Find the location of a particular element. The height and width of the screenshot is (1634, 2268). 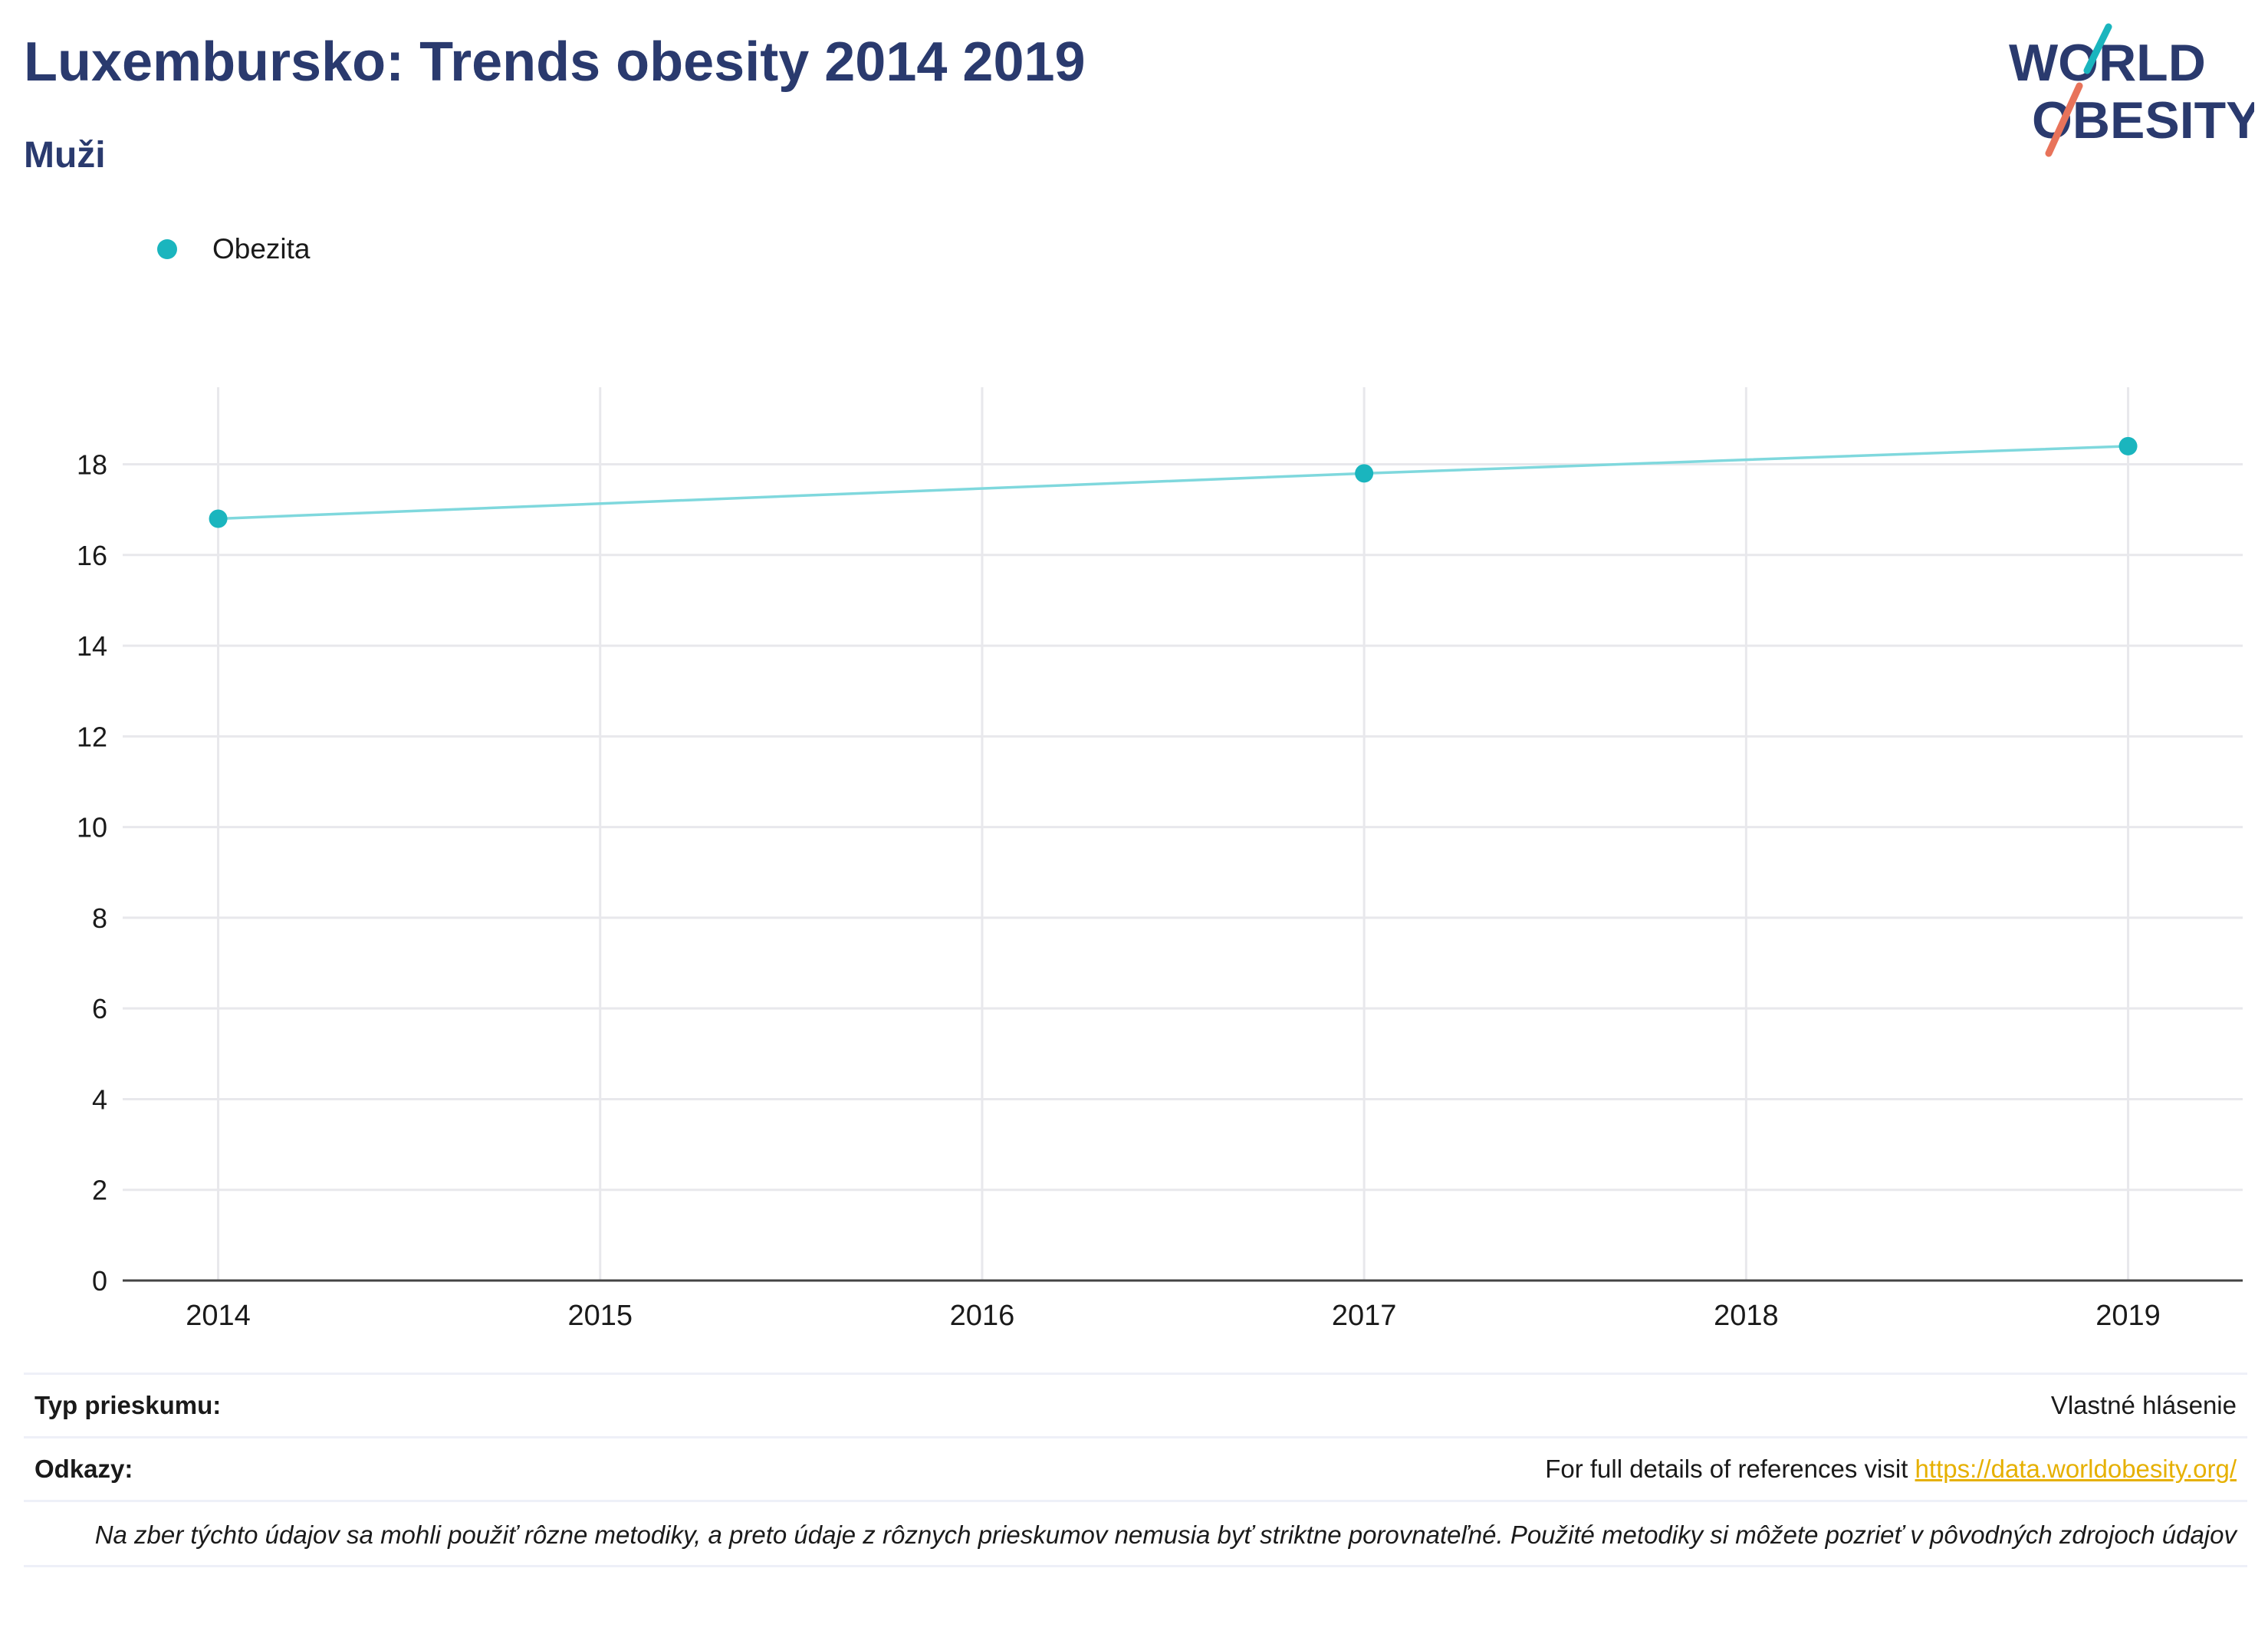

y-tick-label: 0 is located at coordinates (99, 1281).